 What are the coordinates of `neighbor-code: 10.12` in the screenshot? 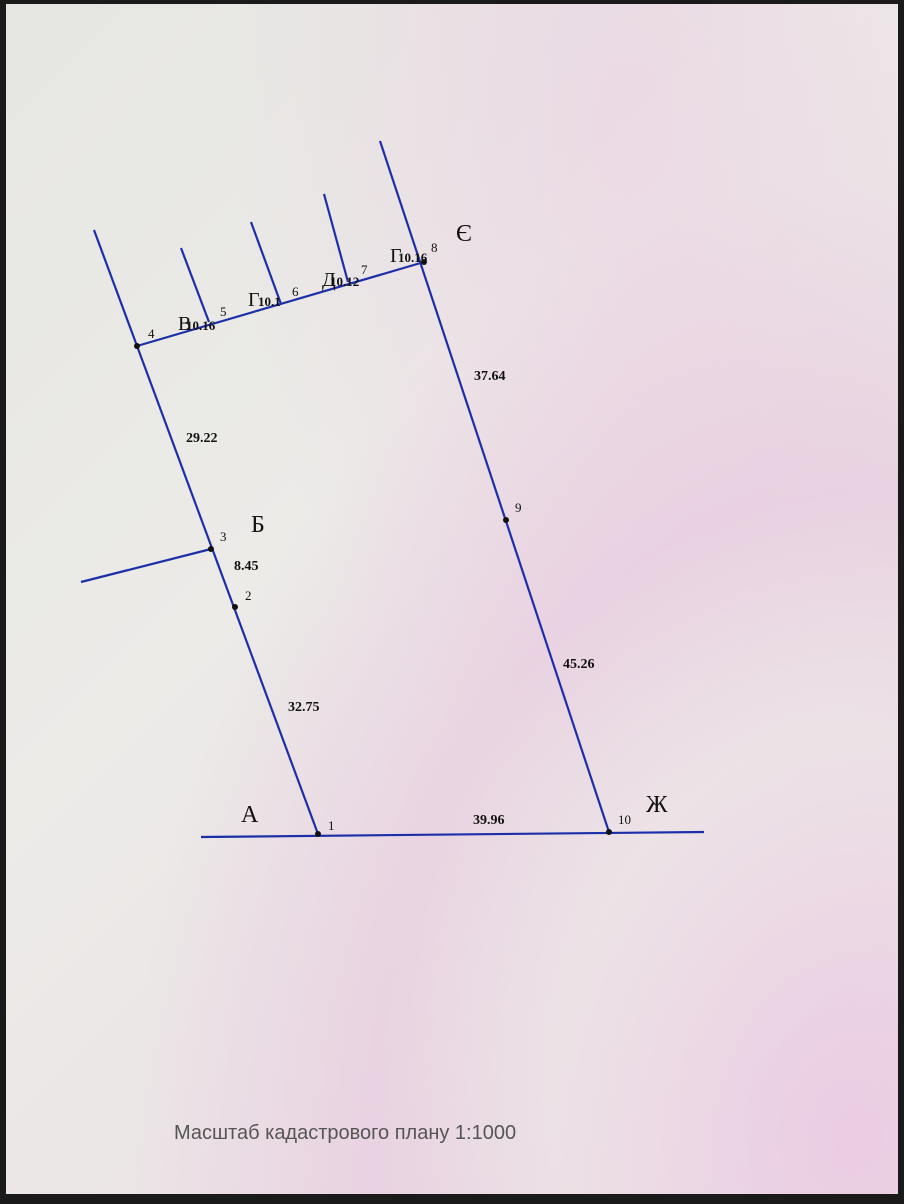 It's located at (344, 281).